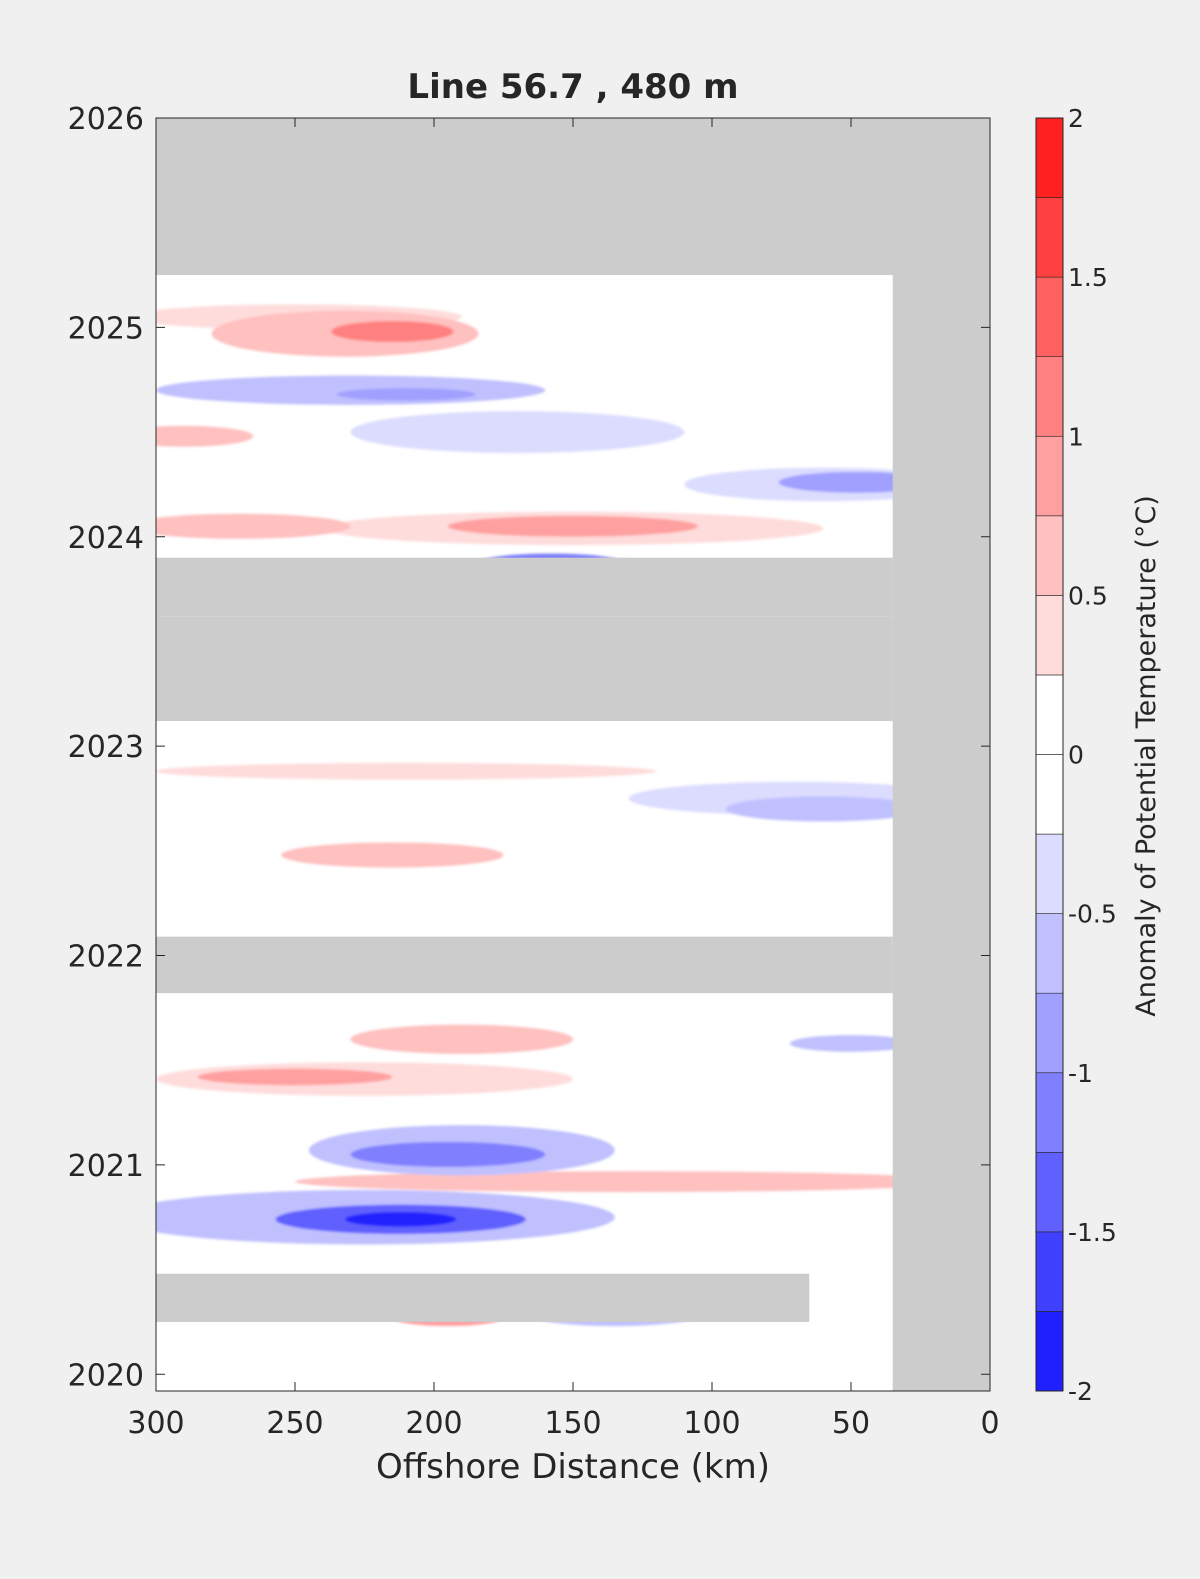 This screenshot has height=1579, width=1200. I want to click on colorbar: 2 1.5 1 0.5 0 -0.5 -1 -1.5 -2, so click(1076, 755).